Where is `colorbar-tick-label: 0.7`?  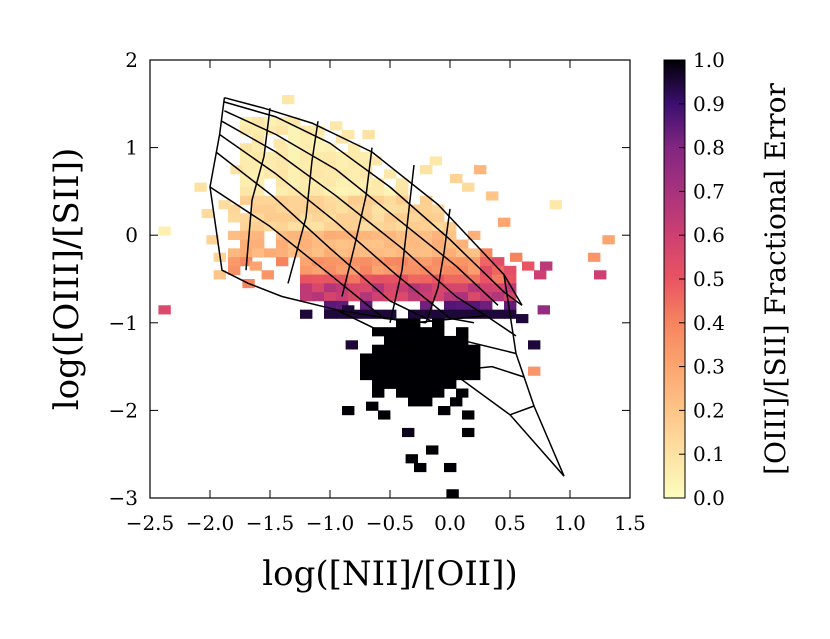 colorbar-tick-label: 0.7 is located at coordinates (709, 191).